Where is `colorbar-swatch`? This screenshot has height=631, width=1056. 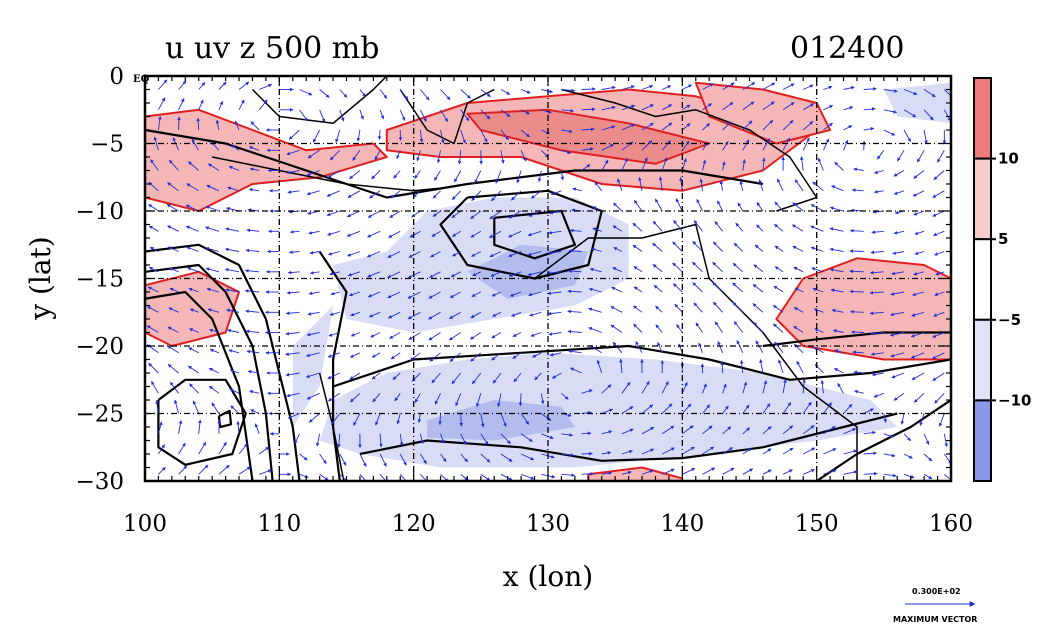 colorbar-swatch is located at coordinates (982, 118).